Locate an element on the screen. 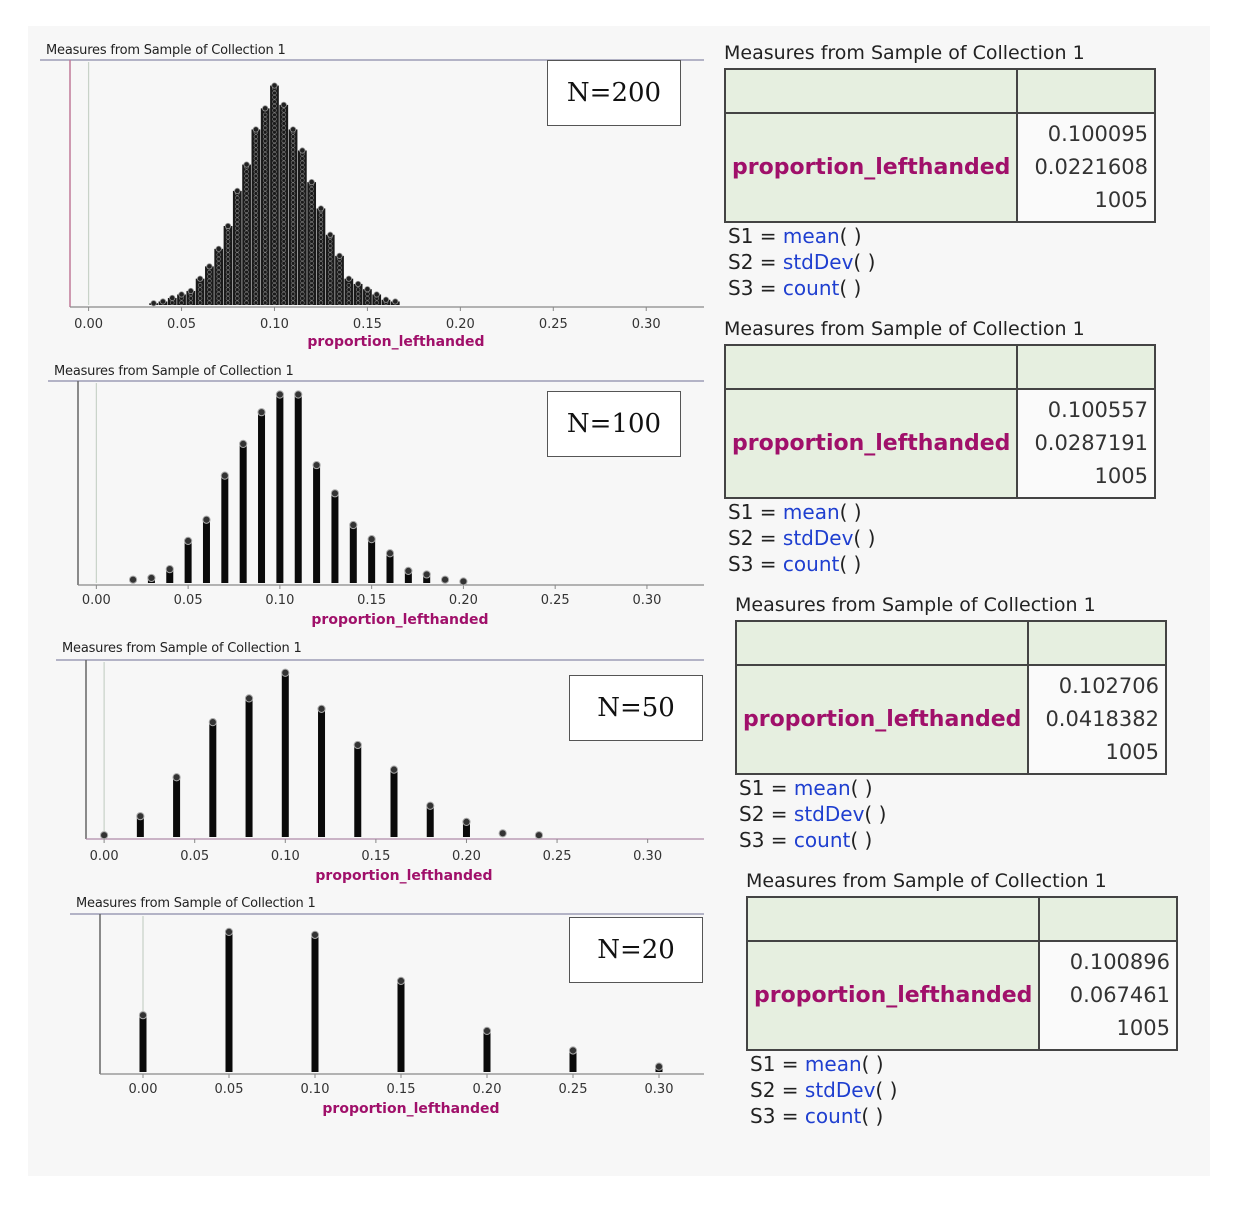 This screenshot has width=1240, height=1216. sample-size-label: N=50 is located at coordinates (636, 708).